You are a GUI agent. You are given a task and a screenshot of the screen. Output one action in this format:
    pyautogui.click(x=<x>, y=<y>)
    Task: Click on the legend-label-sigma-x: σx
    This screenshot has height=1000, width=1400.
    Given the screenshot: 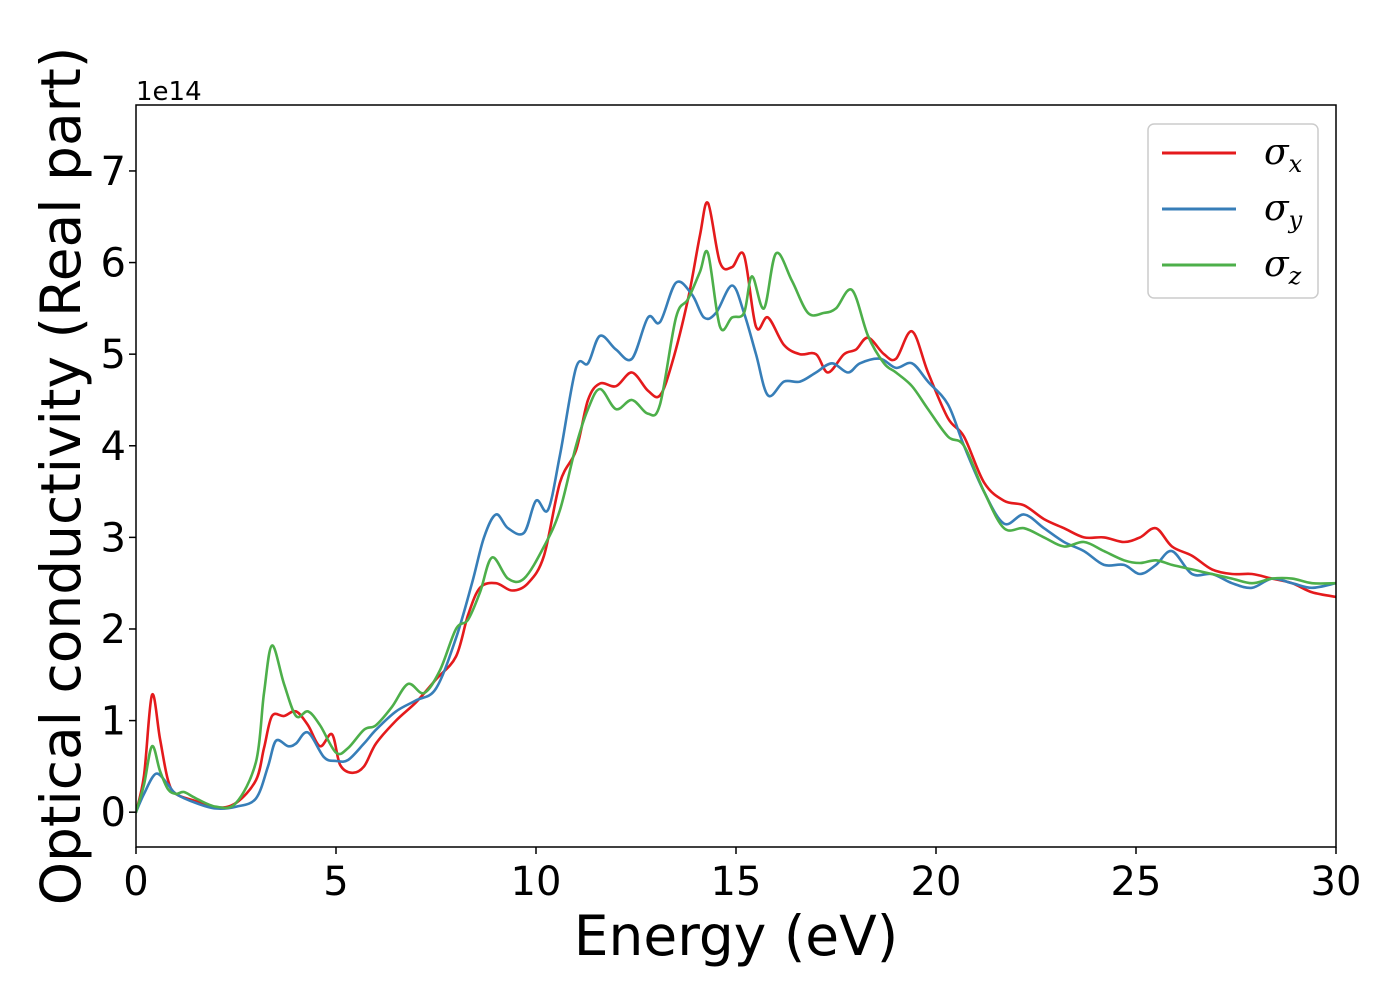 What is the action you would take?
    pyautogui.click(x=1283, y=155)
    